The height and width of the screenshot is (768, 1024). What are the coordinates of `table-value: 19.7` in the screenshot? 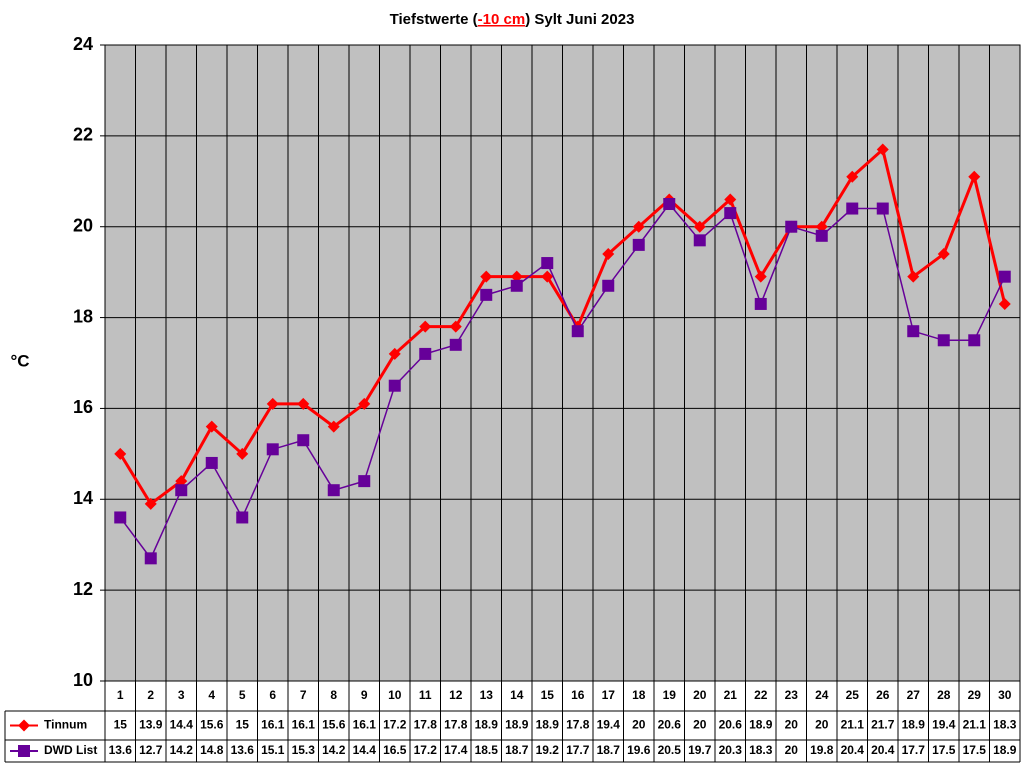 It's located at (700, 750).